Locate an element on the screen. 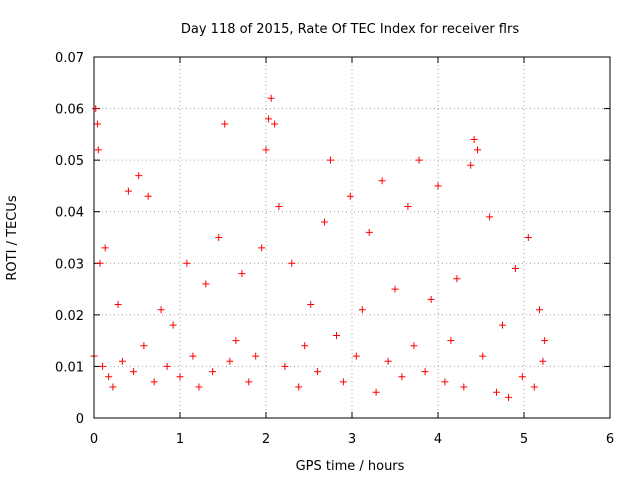 This screenshot has width=640, height=485. y-tick-label: 0.01 is located at coordinates (69, 367).